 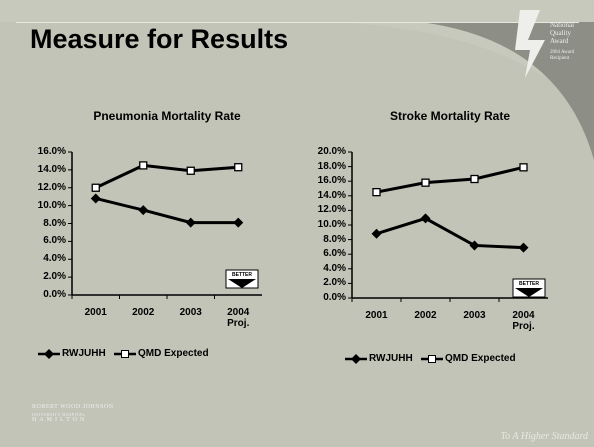 I want to click on award-text: 2004 Award Recipient, so click(x=562, y=55).